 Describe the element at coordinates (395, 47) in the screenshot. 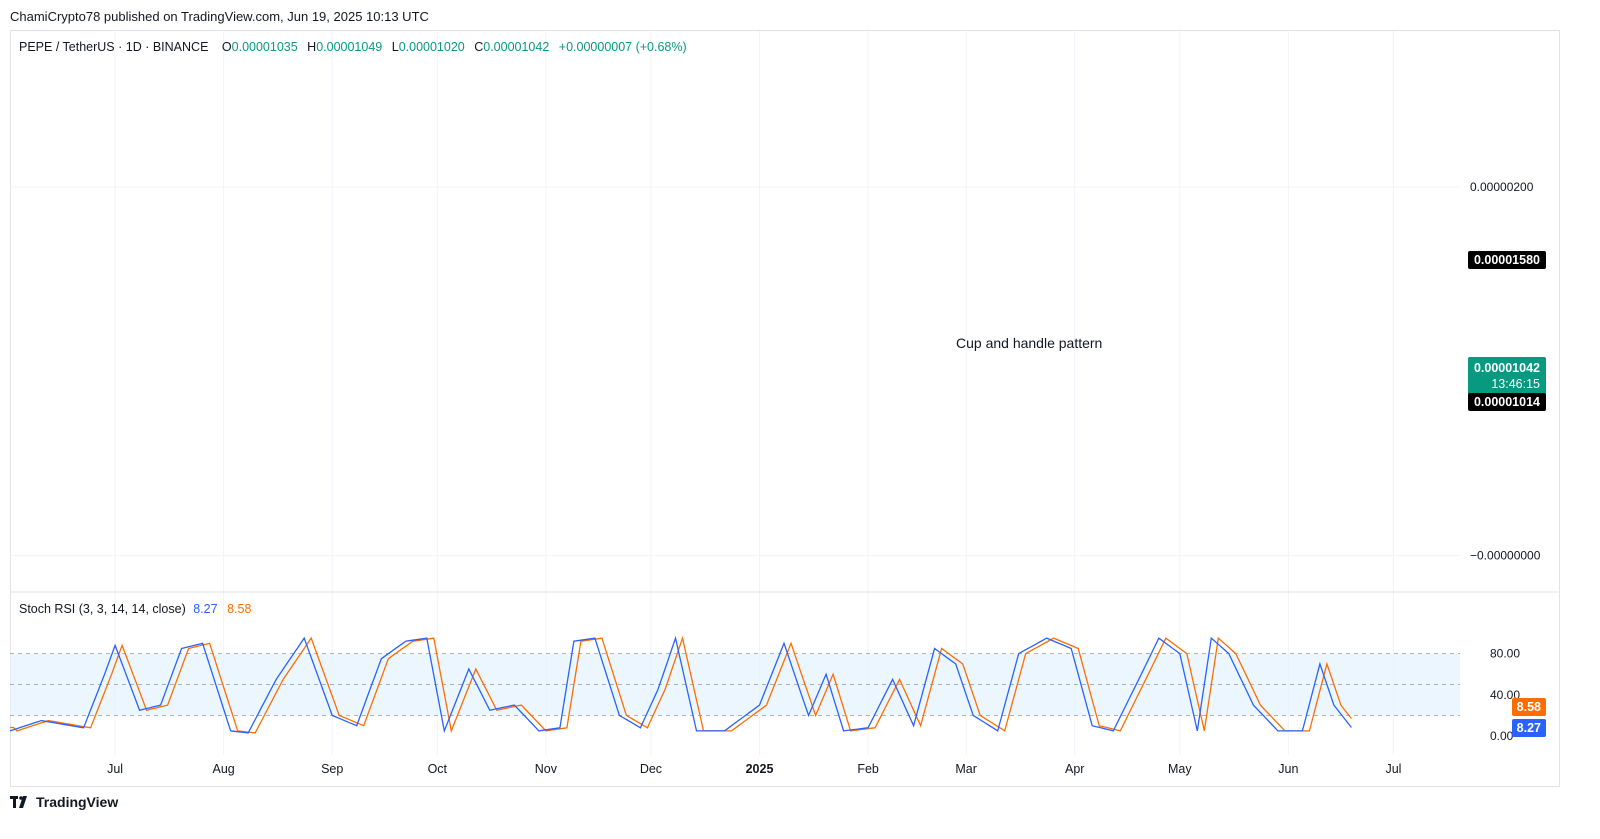

I see `low-label: L` at that location.